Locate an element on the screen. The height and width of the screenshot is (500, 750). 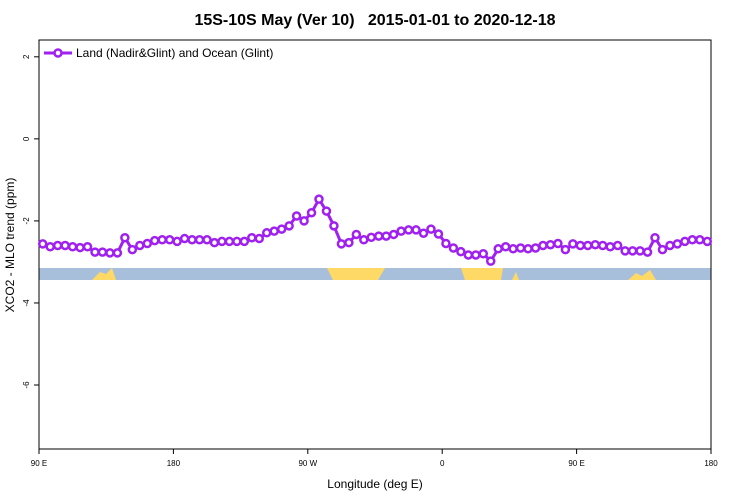
legend-marker is located at coordinates (58, 53).